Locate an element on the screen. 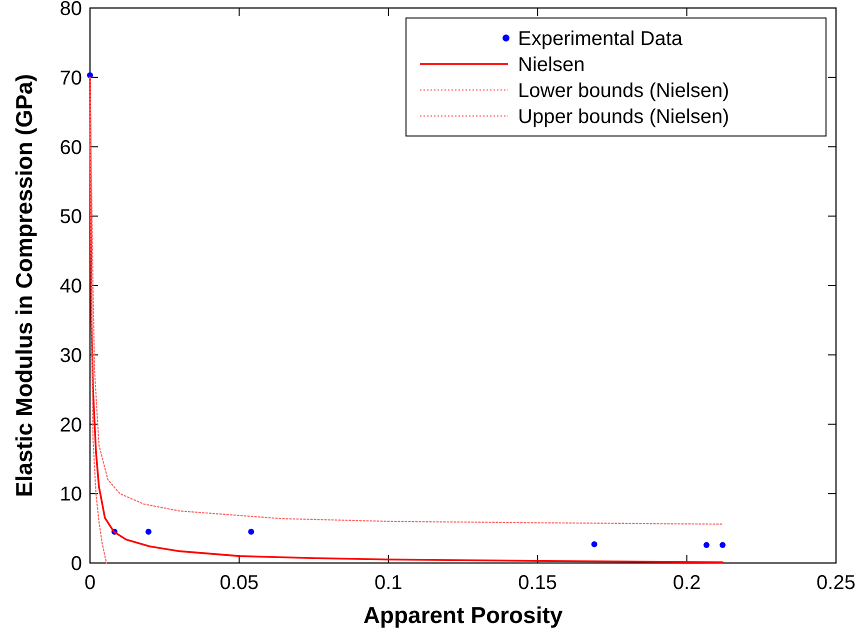 The height and width of the screenshot is (641, 865). y-tick-label: 30 is located at coordinates (71, 355).